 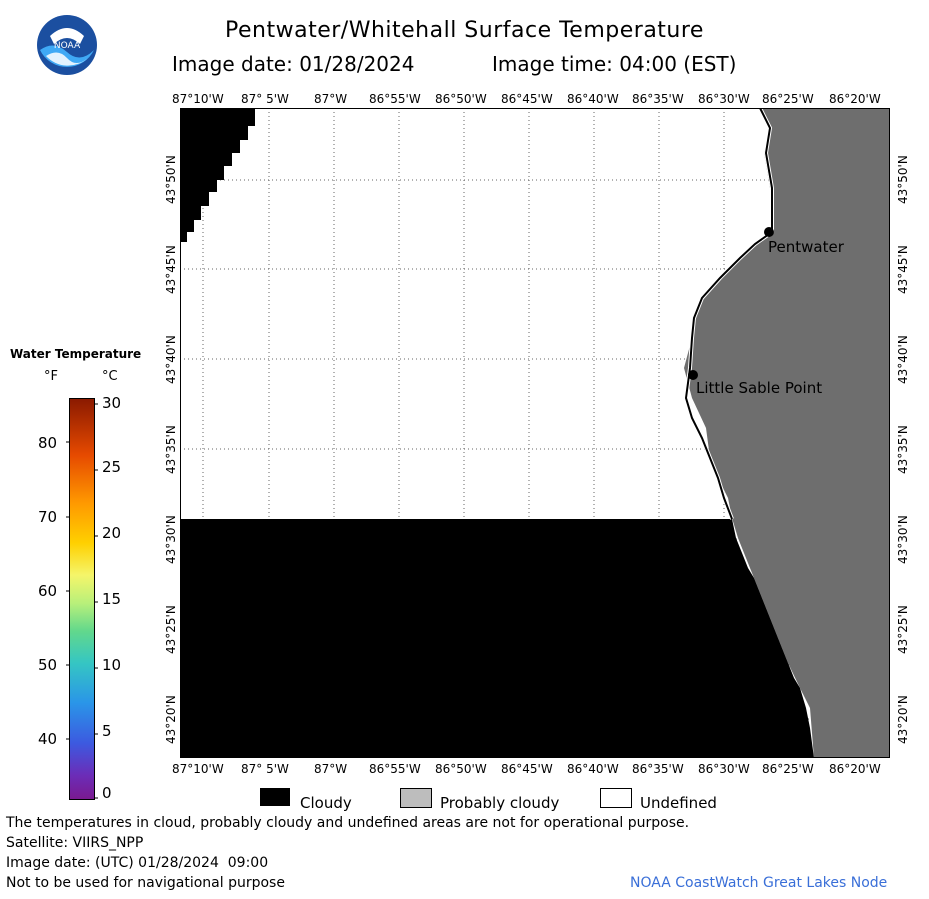 I want to click on noaa-logo: NOAA, so click(x=67, y=45).